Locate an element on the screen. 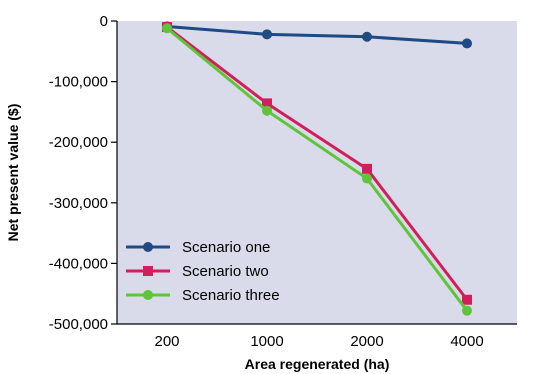 Image resolution: width=533 pixels, height=374 pixels. x-tick-label: 1000 is located at coordinates (266, 341).